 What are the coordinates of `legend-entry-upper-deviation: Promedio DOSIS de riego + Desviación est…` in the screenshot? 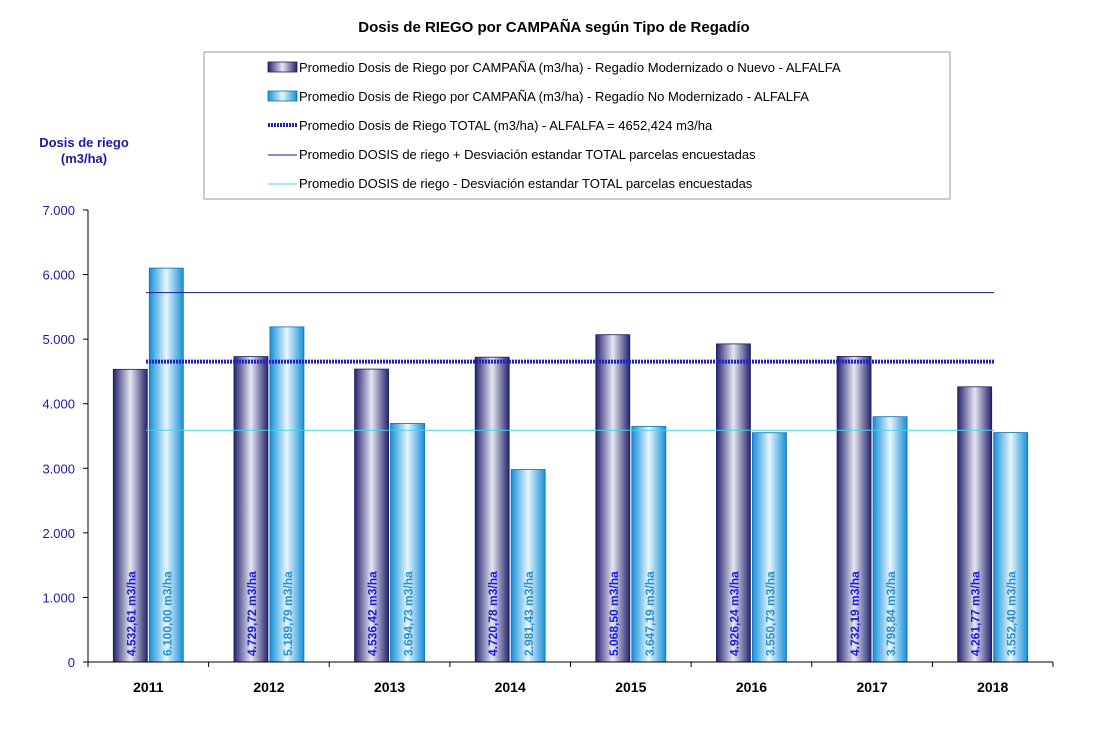 It's located at (512, 154).